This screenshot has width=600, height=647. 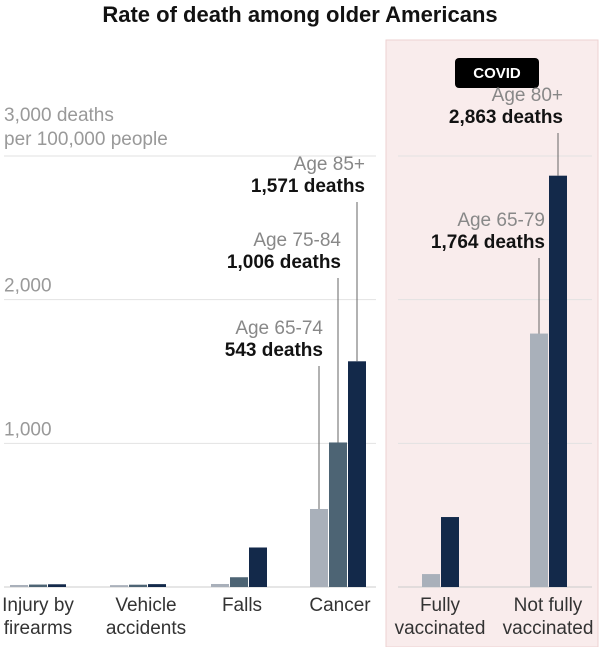 I want to click on category-label: Injury by, so click(x=38, y=605).